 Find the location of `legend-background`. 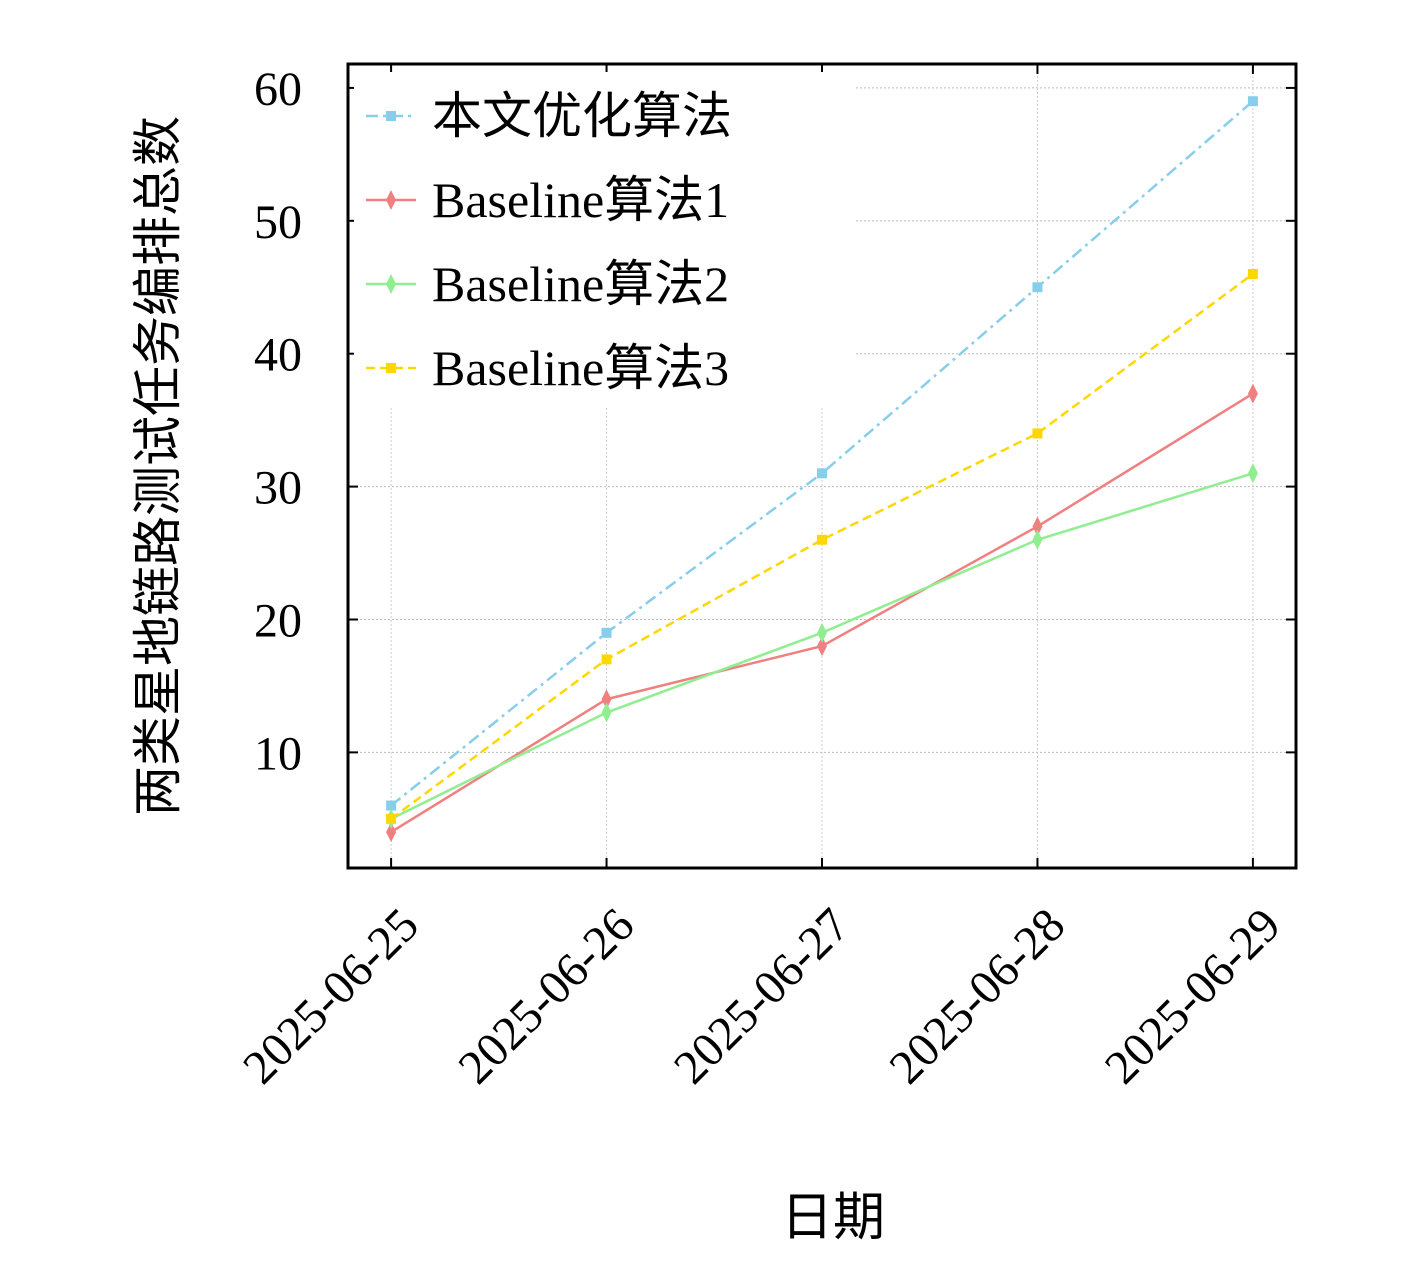

legend-background is located at coordinates (604, 239).